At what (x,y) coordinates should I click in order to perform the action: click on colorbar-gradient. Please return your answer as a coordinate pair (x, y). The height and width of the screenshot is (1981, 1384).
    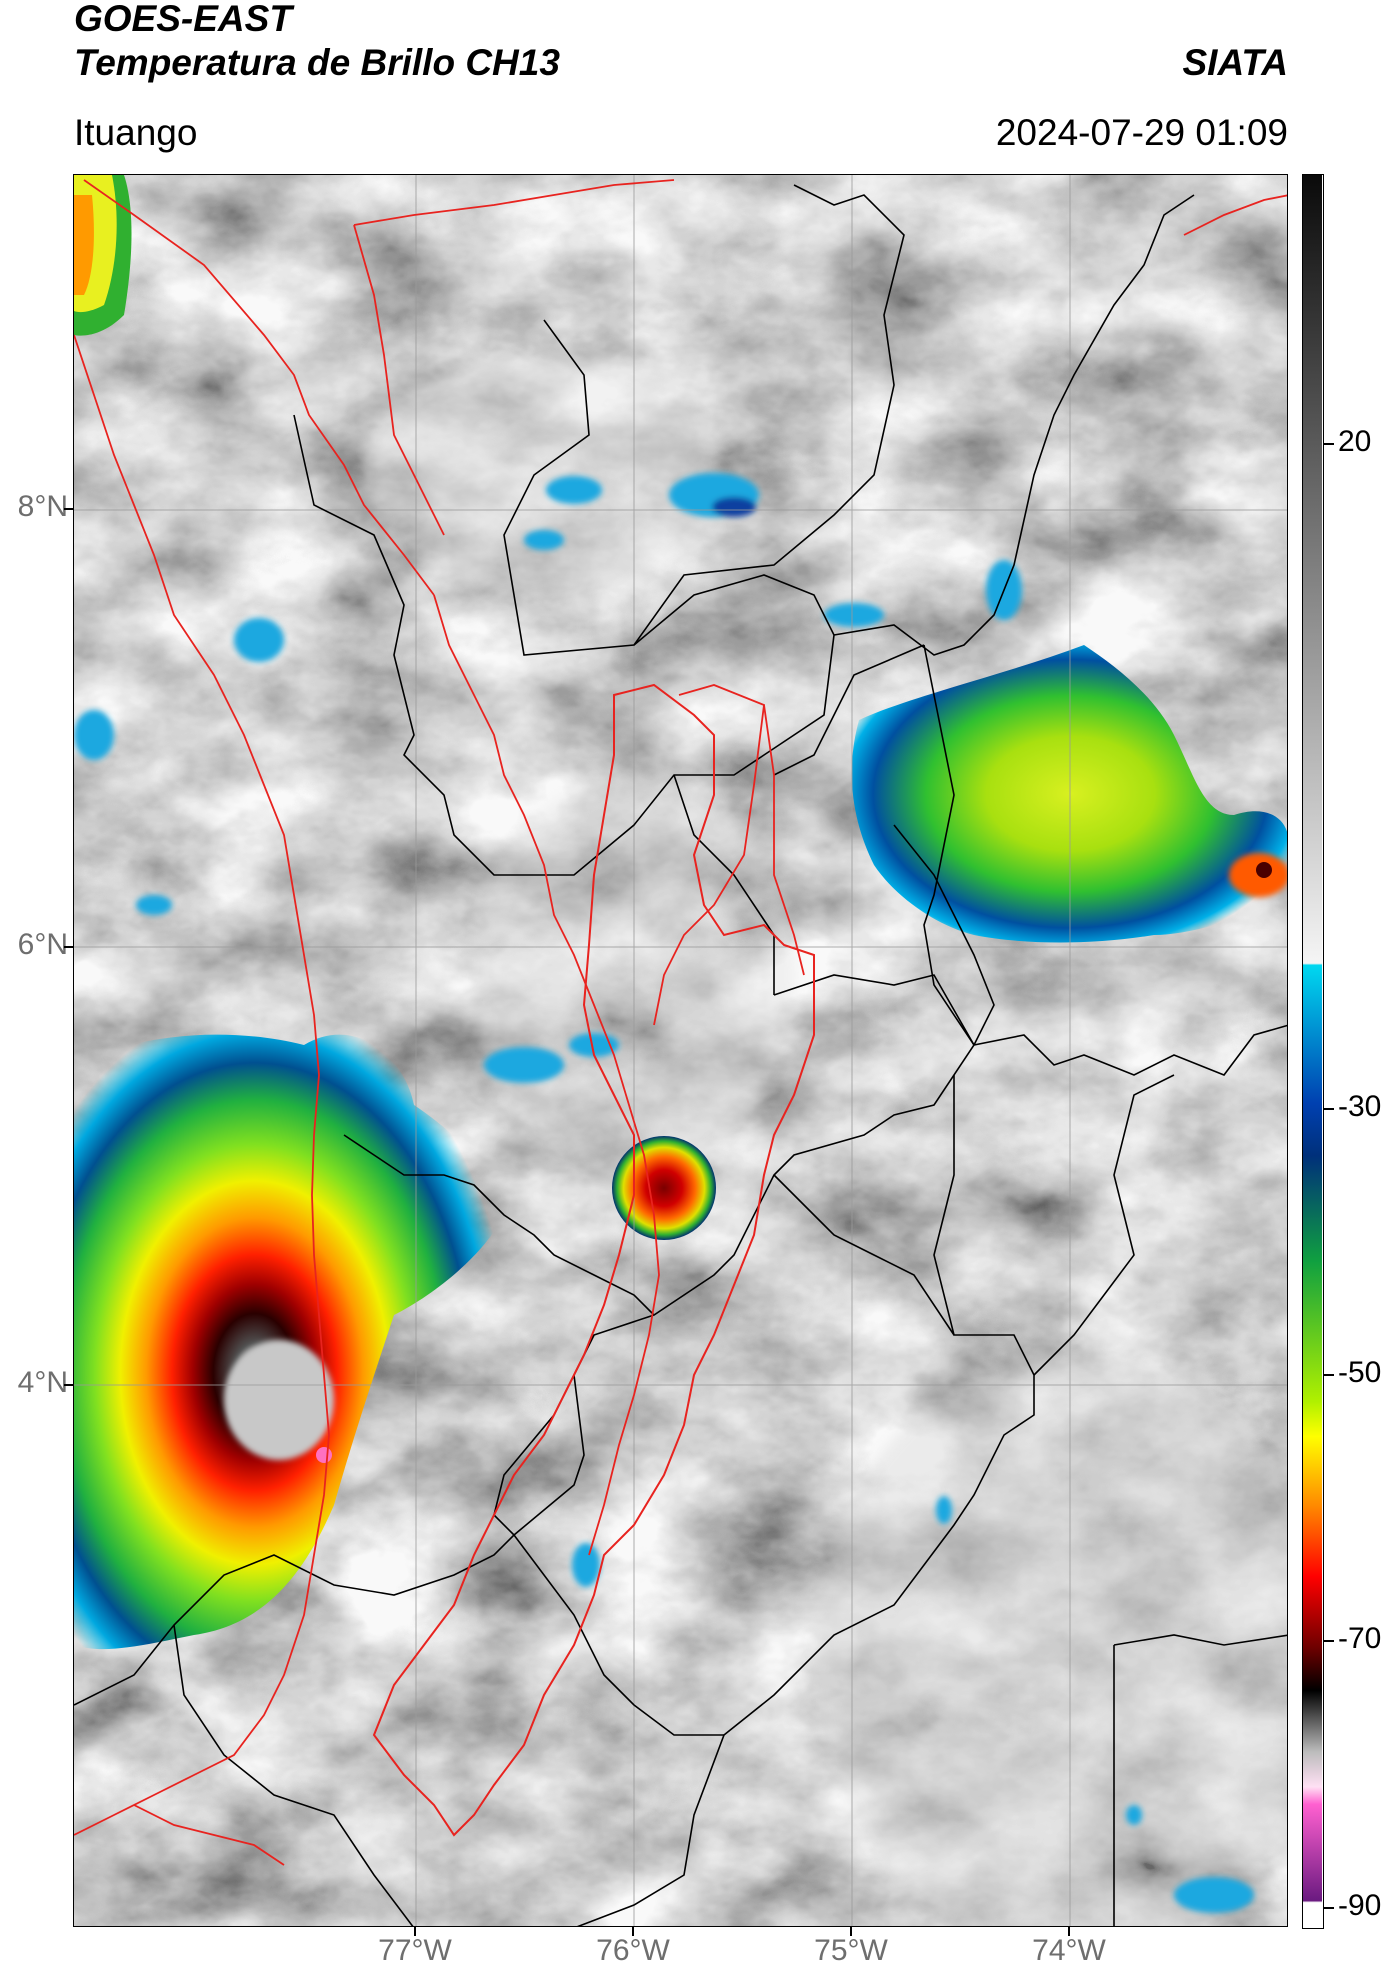
    Looking at the image, I should click on (1312, 1051).